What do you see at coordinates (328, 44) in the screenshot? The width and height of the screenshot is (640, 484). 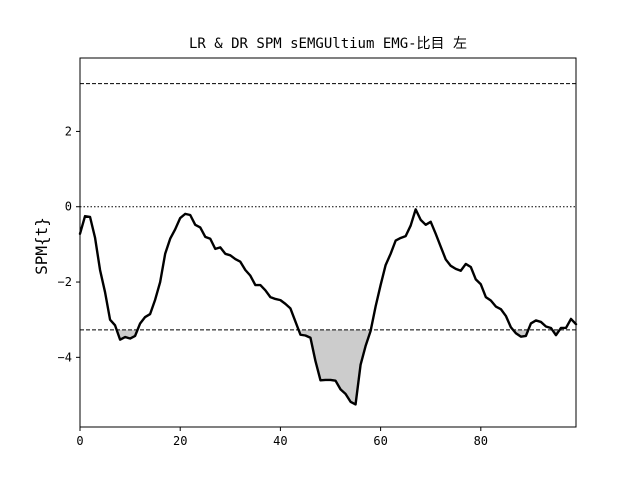 I see `chart-title: LR & DR SPM sEMGUltium EMG-比目 左` at bounding box center [328, 44].